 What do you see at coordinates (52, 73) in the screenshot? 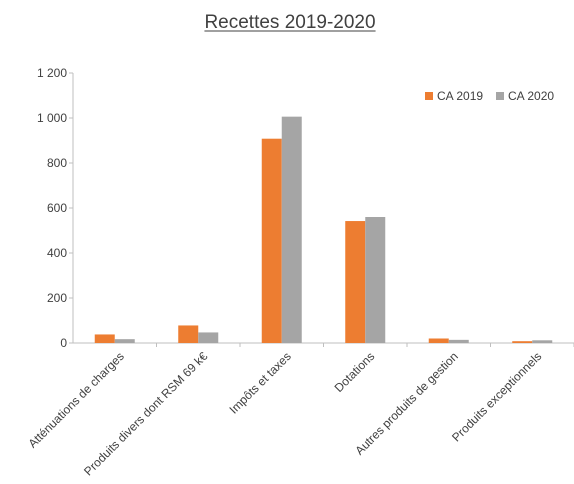
I see `y-tick-label: 1 200` at bounding box center [52, 73].